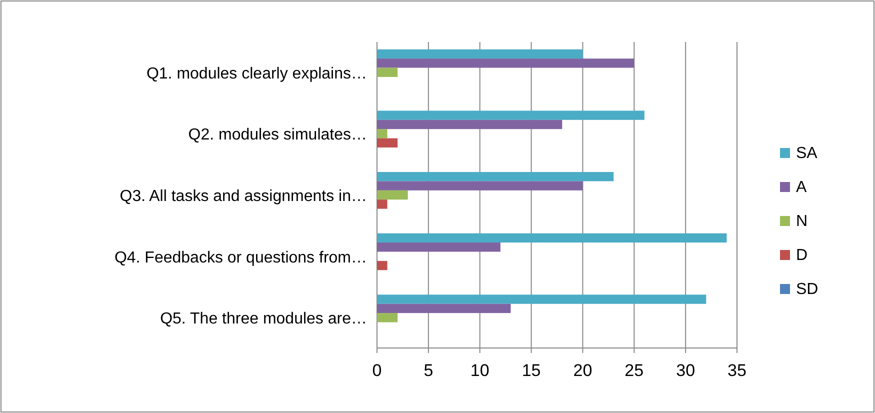  Describe the element at coordinates (582, 370) in the screenshot. I see `x-tick-label: 20` at that location.